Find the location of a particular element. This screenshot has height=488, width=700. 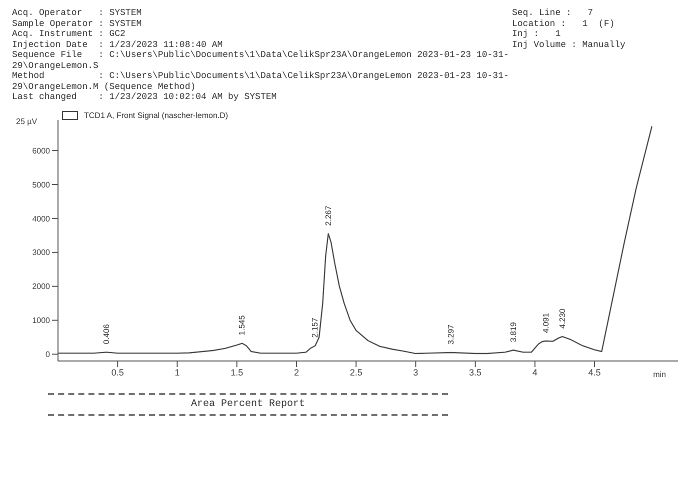

annotation: 1.545 is located at coordinates (242, 324).